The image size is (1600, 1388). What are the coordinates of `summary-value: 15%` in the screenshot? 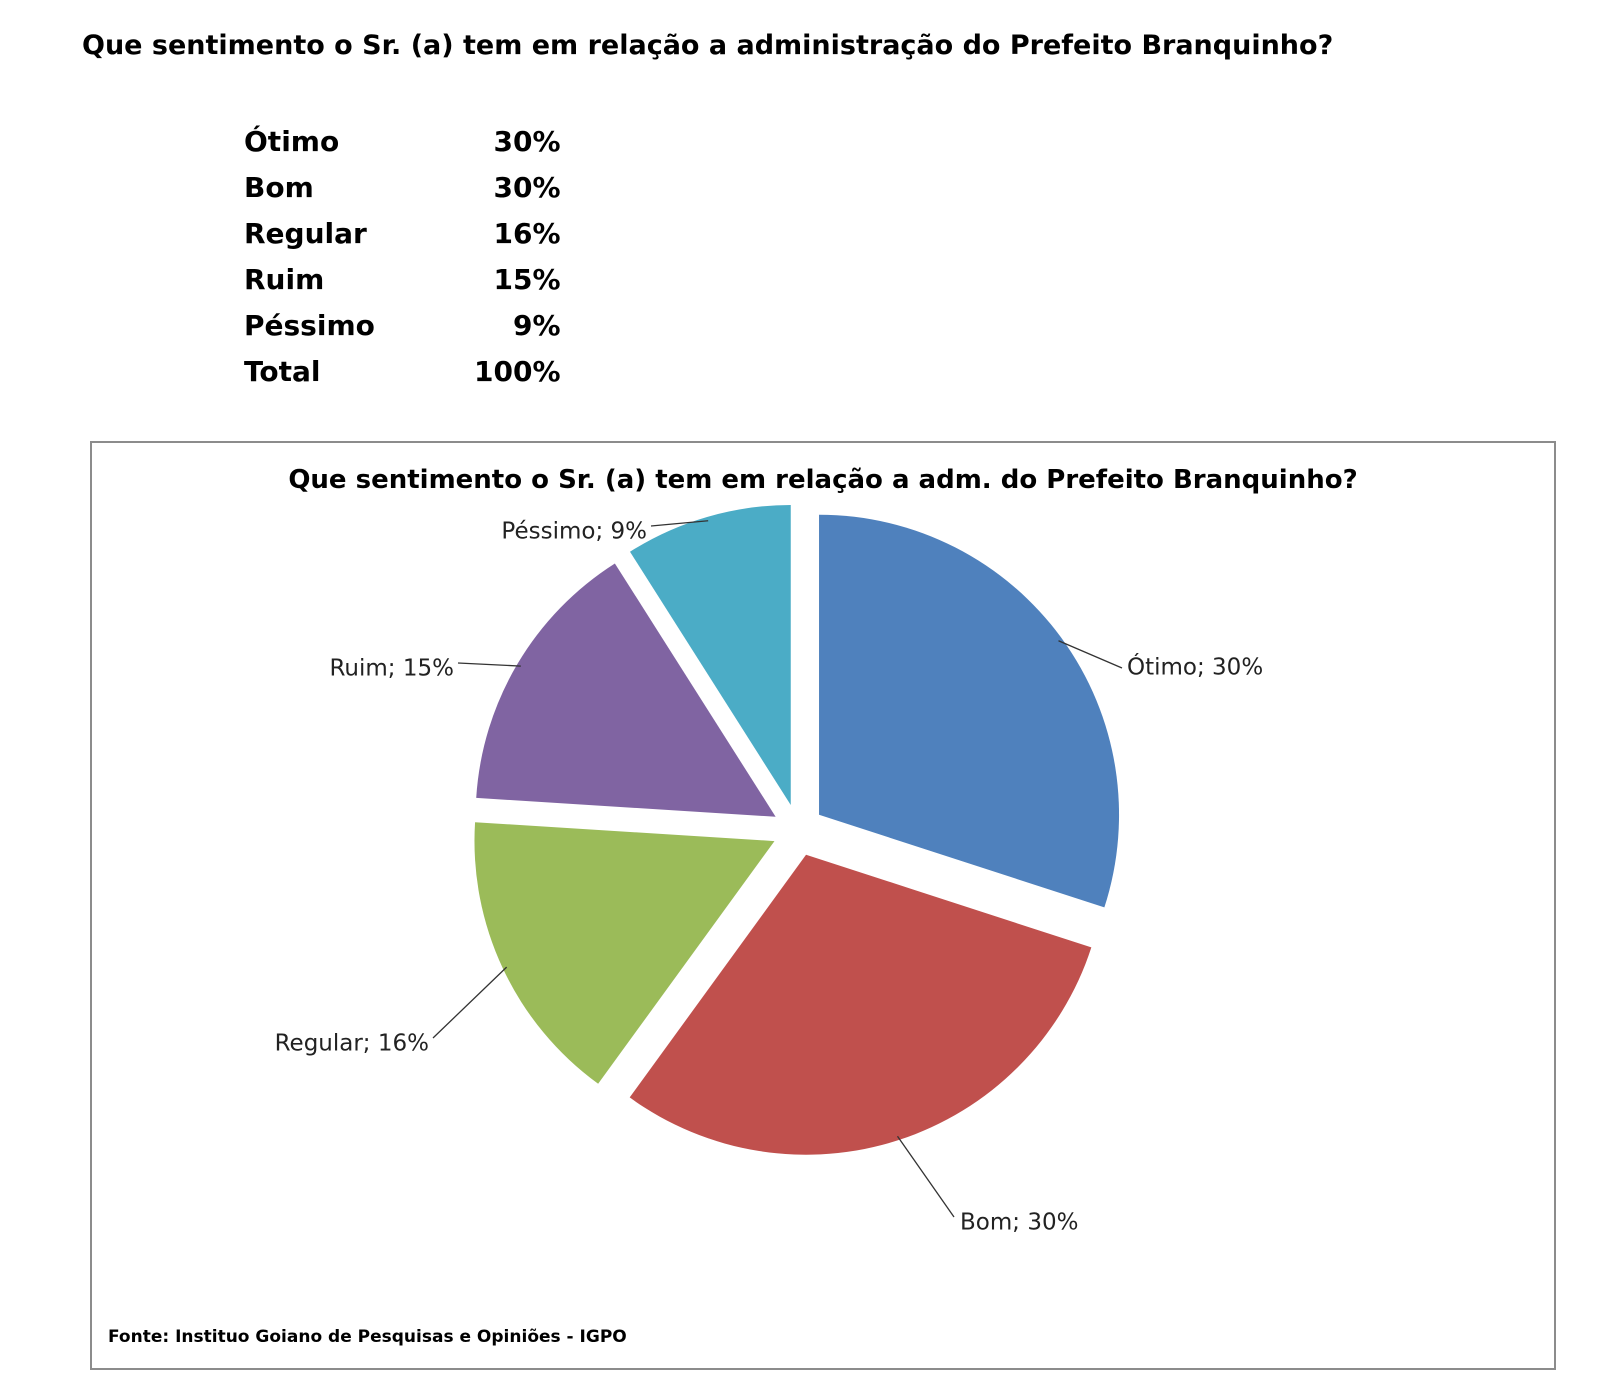 It's located at (527, 279).